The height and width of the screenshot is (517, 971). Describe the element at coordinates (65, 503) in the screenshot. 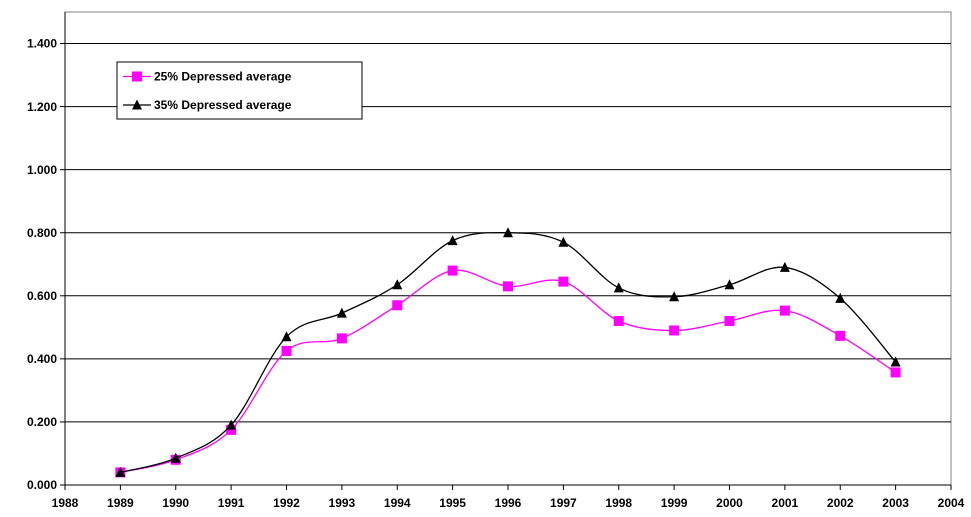

I see `x-tick-label: 1988` at that location.